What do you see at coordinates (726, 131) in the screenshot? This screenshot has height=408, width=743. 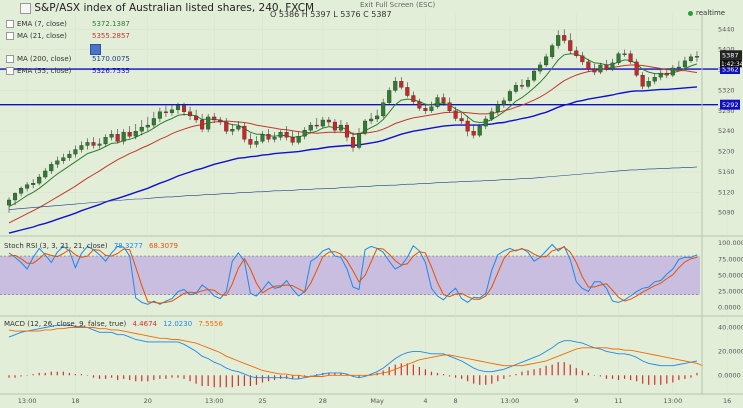 I see `price-tick-label: 5240` at bounding box center [726, 131].